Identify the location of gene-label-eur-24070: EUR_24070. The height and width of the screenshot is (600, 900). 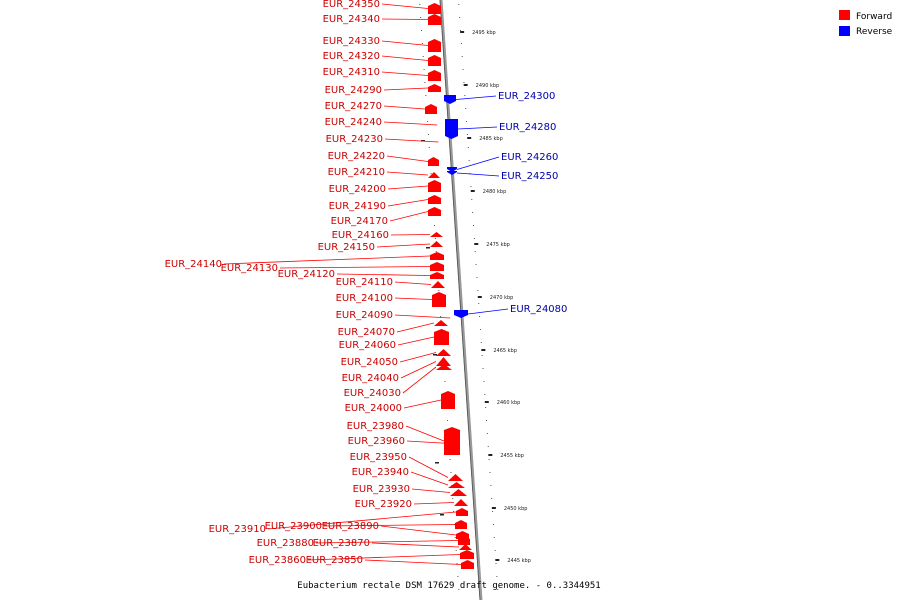
(366, 332).